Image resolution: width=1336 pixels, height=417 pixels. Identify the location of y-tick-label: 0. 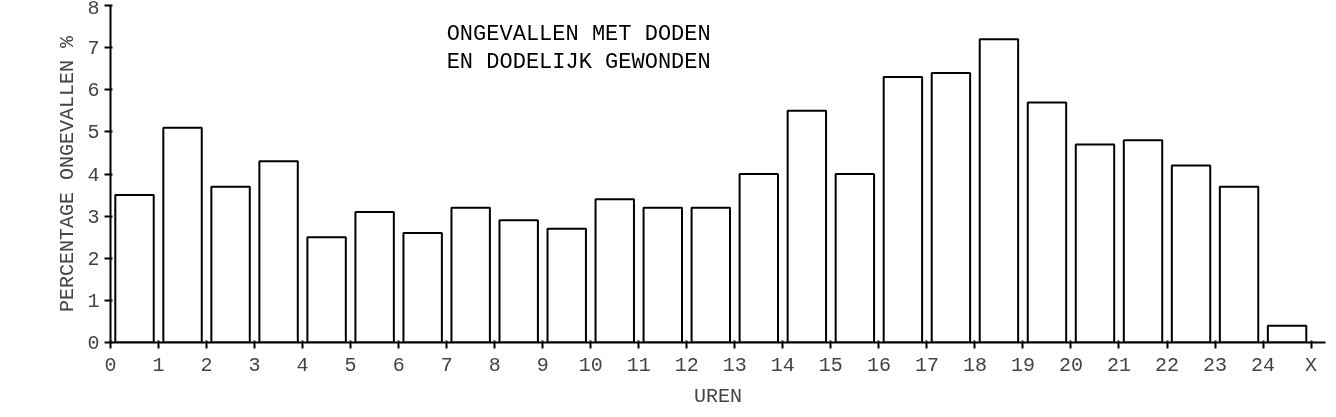
(93, 343).